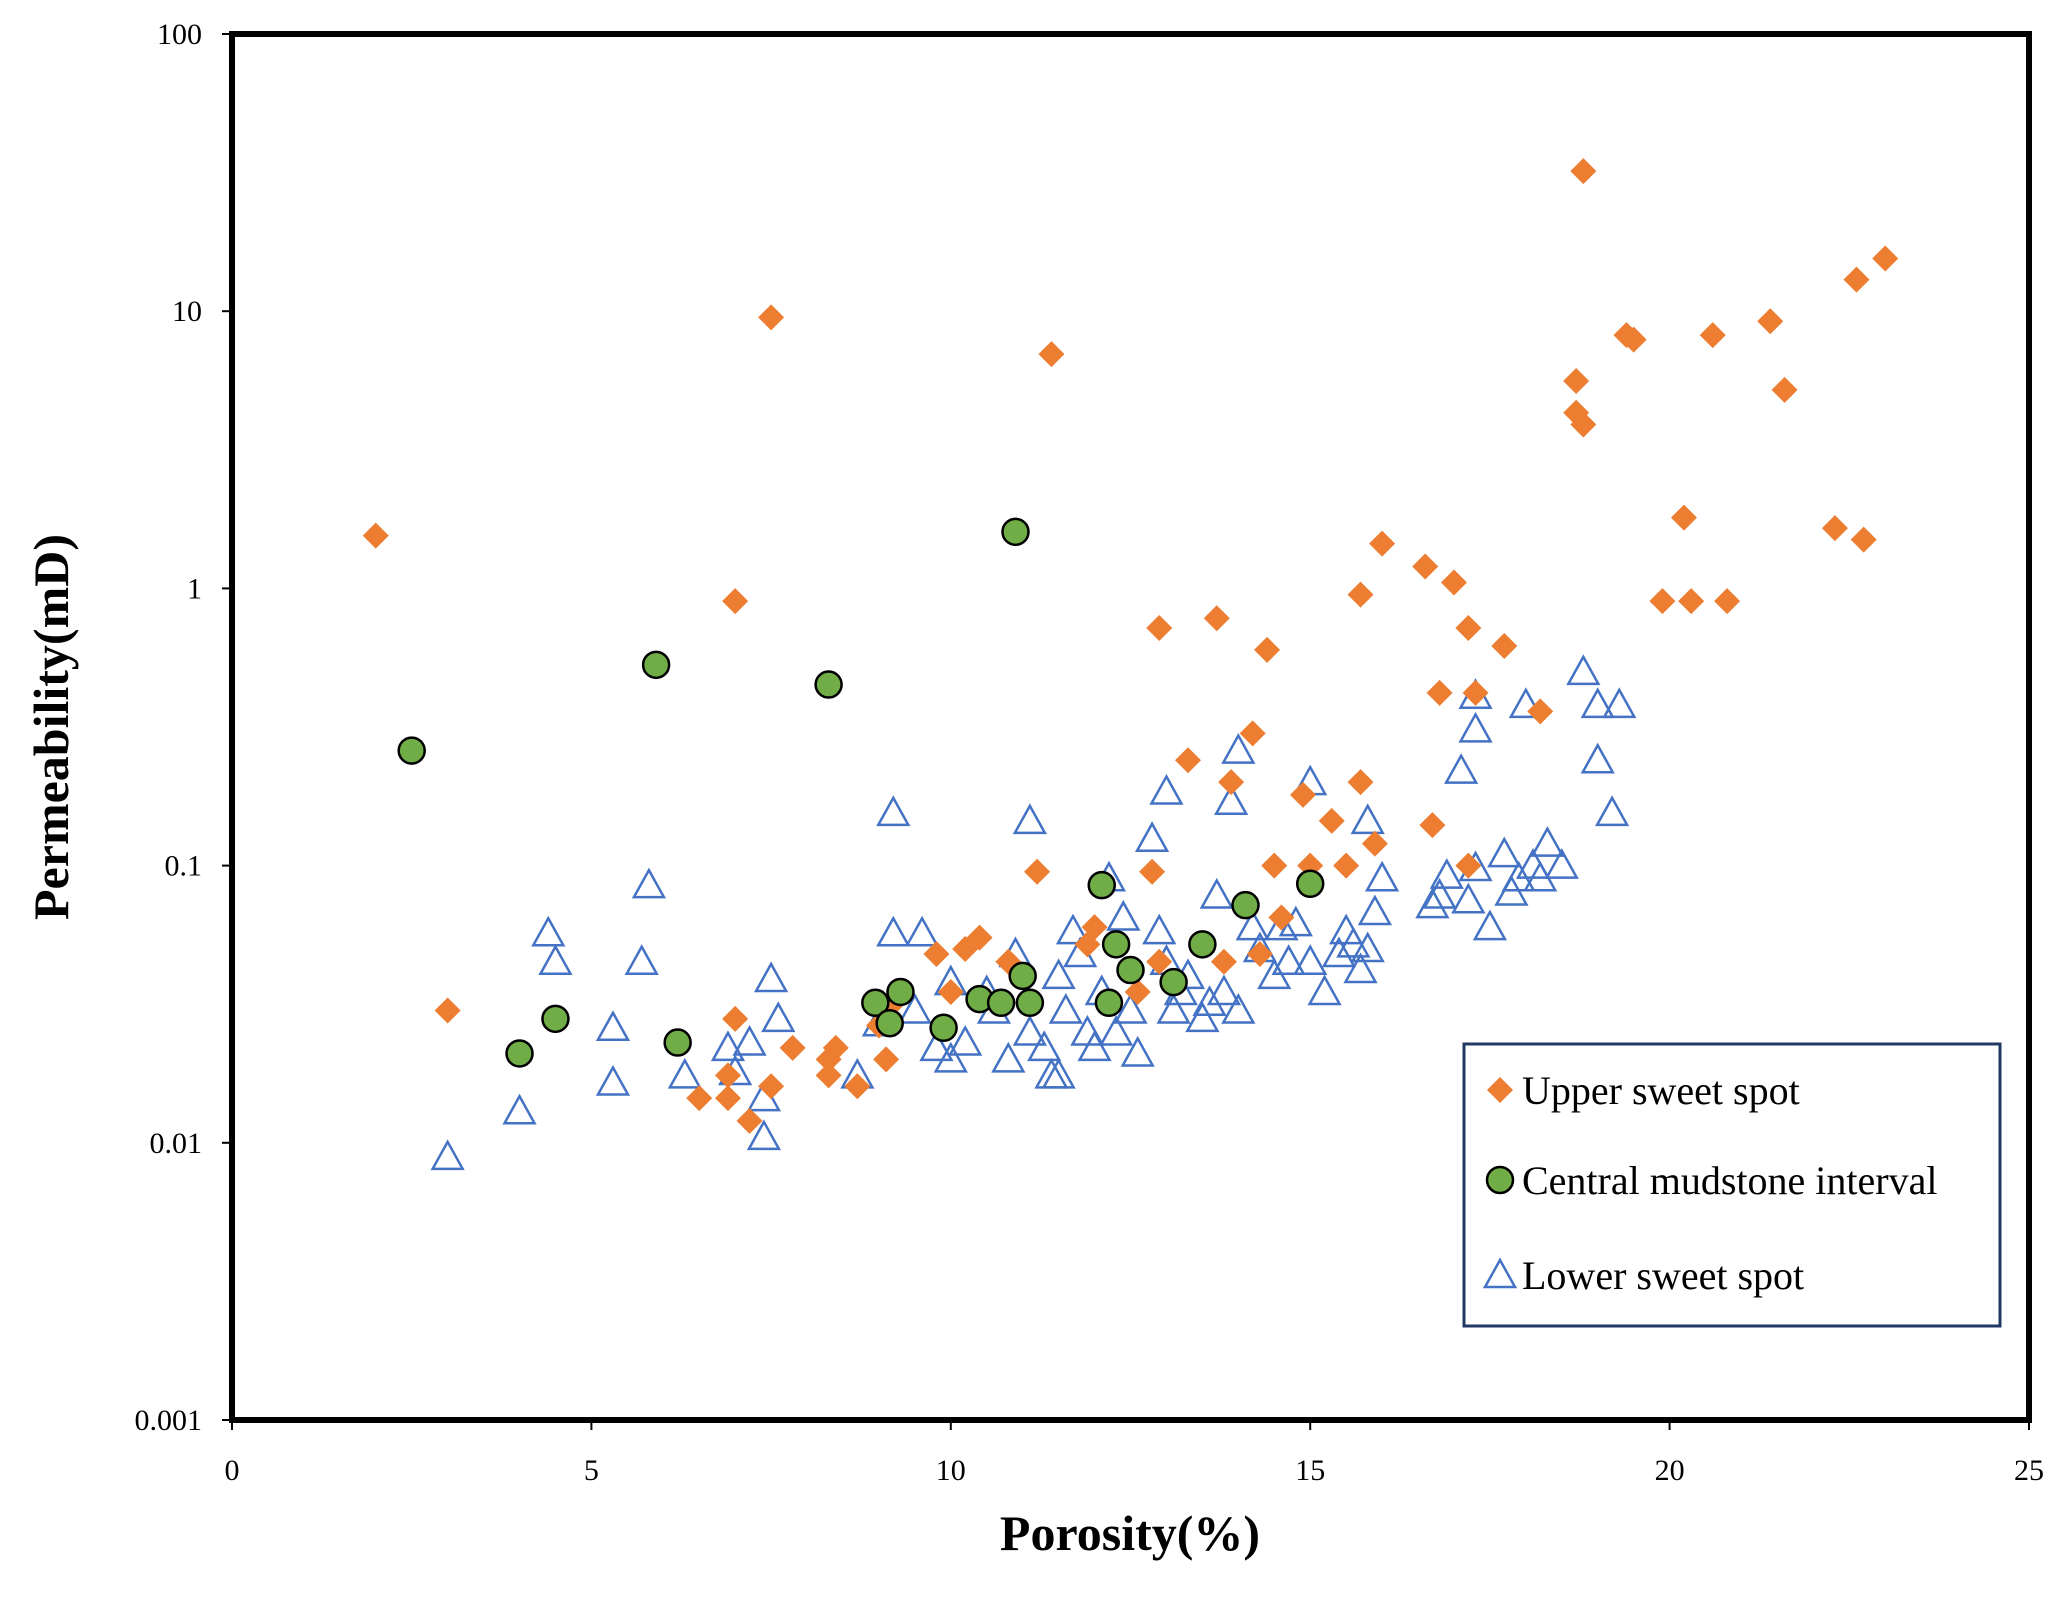 The width and height of the screenshot is (2064, 1607). What do you see at coordinates (1500, 1273) in the screenshot?
I see `legend-triangle-symbol` at bounding box center [1500, 1273].